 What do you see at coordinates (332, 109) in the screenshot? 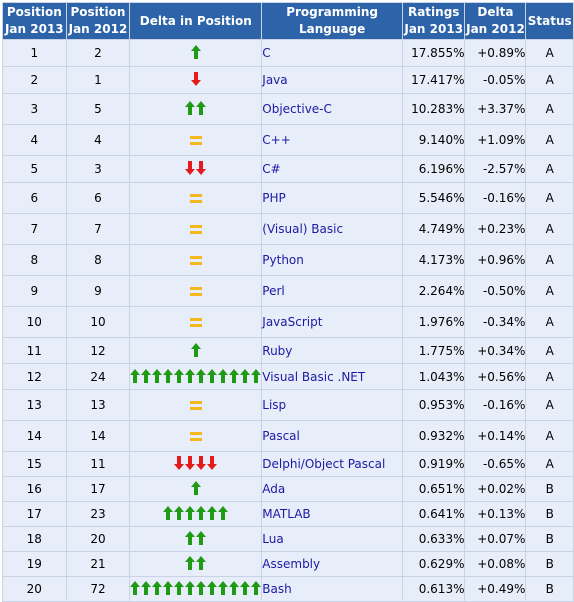
I see `cell-language-link: Objective-C` at bounding box center [332, 109].